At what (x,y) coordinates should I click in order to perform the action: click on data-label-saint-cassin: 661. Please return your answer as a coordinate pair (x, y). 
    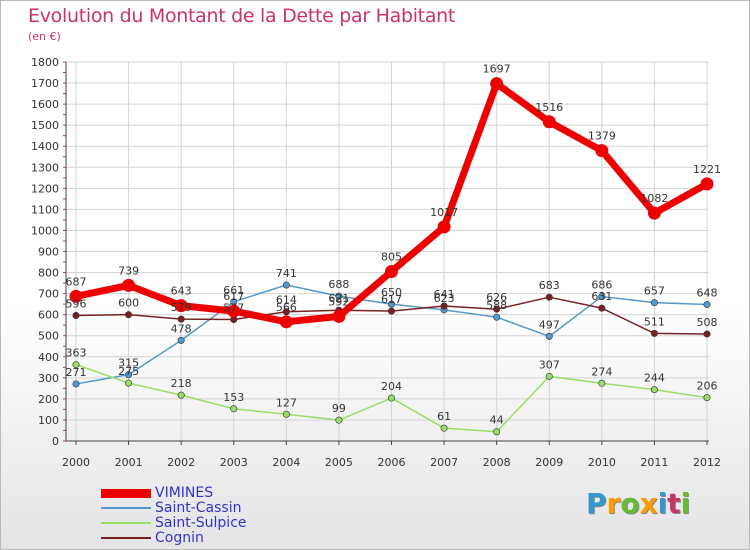
    Looking at the image, I should click on (233, 290).